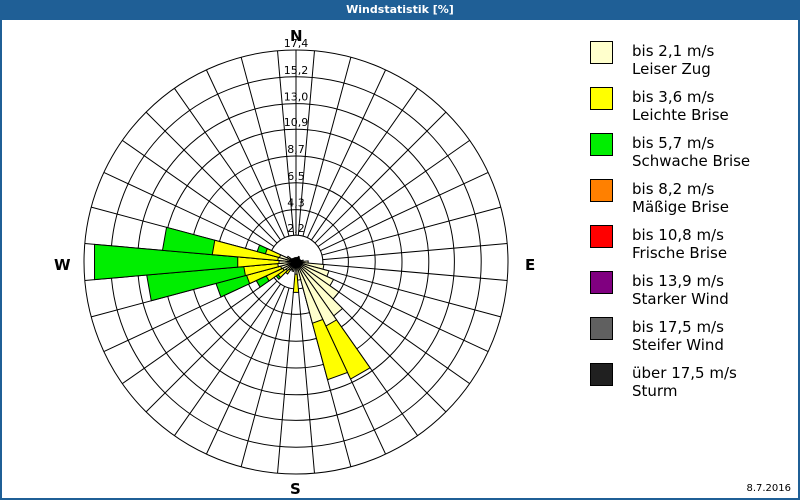 The image size is (800, 500). I want to click on svg-text: 4,3, so click(296, 203).